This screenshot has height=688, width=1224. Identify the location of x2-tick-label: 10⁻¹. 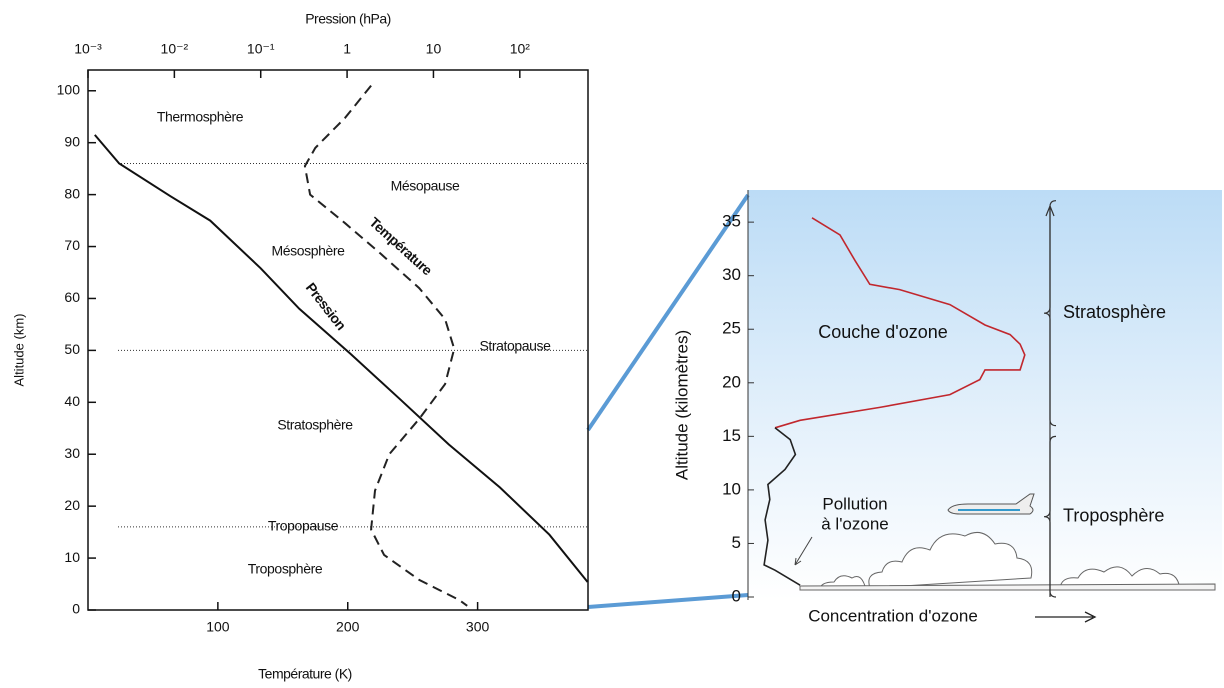
(261, 49).